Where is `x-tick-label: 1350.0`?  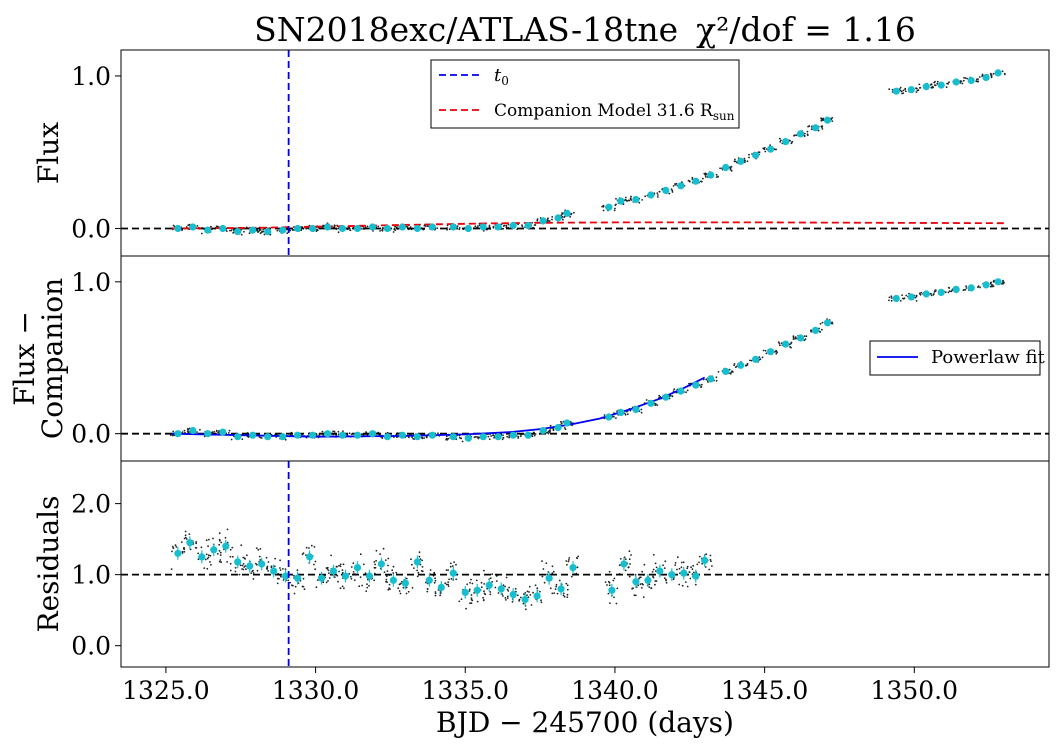
x-tick-label: 1350.0 is located at coordinates (914, 690).